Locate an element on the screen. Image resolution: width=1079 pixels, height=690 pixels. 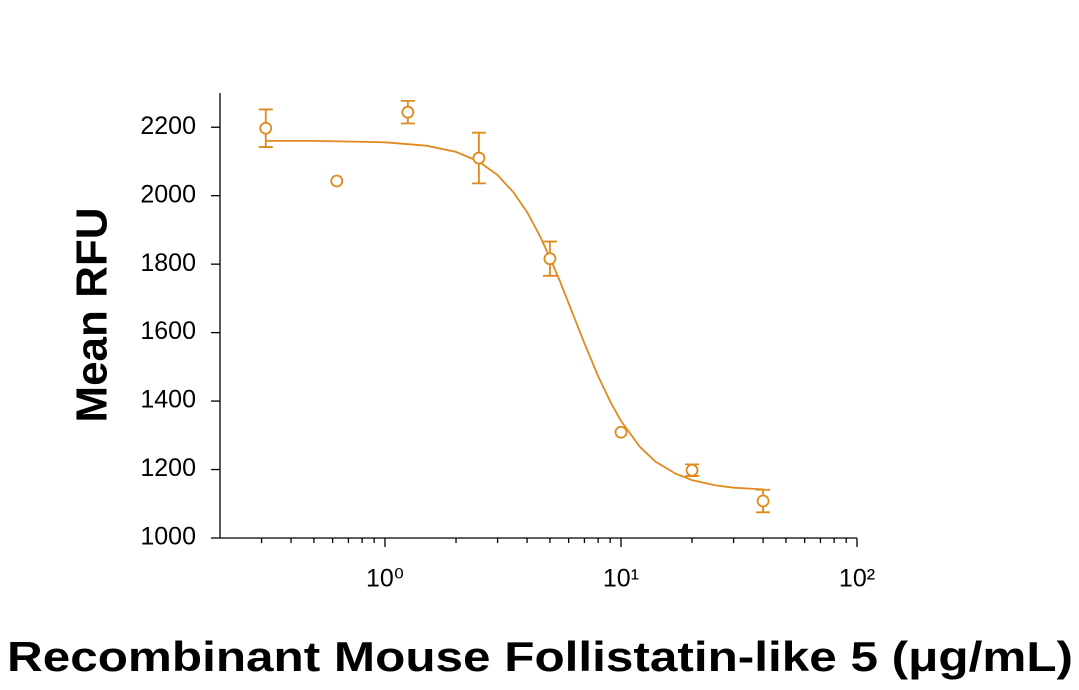
y-tick-label: 1000 is located at coordinates (168, 537).